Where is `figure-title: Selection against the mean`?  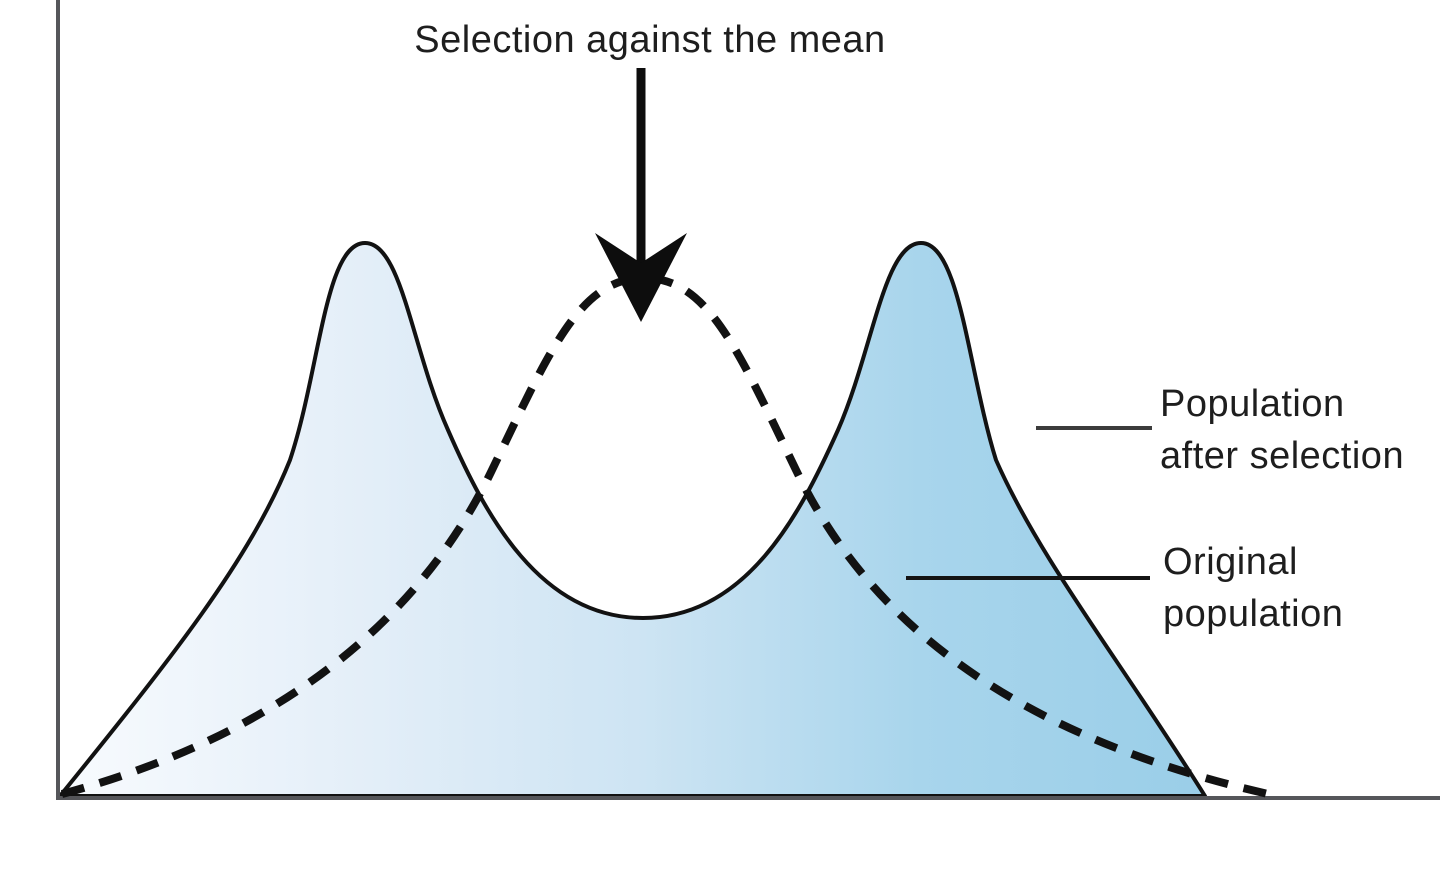
figure-title: Selection against the mean is located at coordinates (650, 40).